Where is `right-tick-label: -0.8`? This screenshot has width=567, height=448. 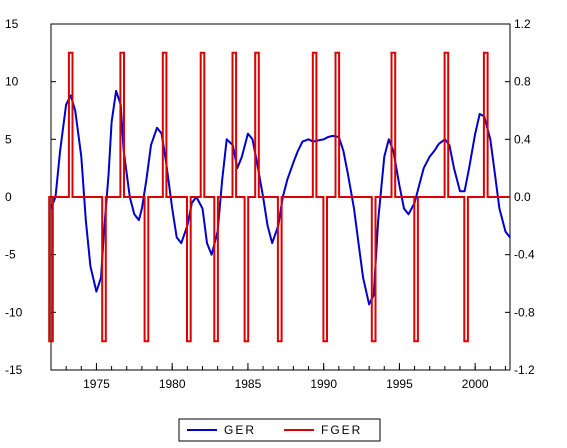
right-tick-label: -0.8 is located at coordinates (524, 312).